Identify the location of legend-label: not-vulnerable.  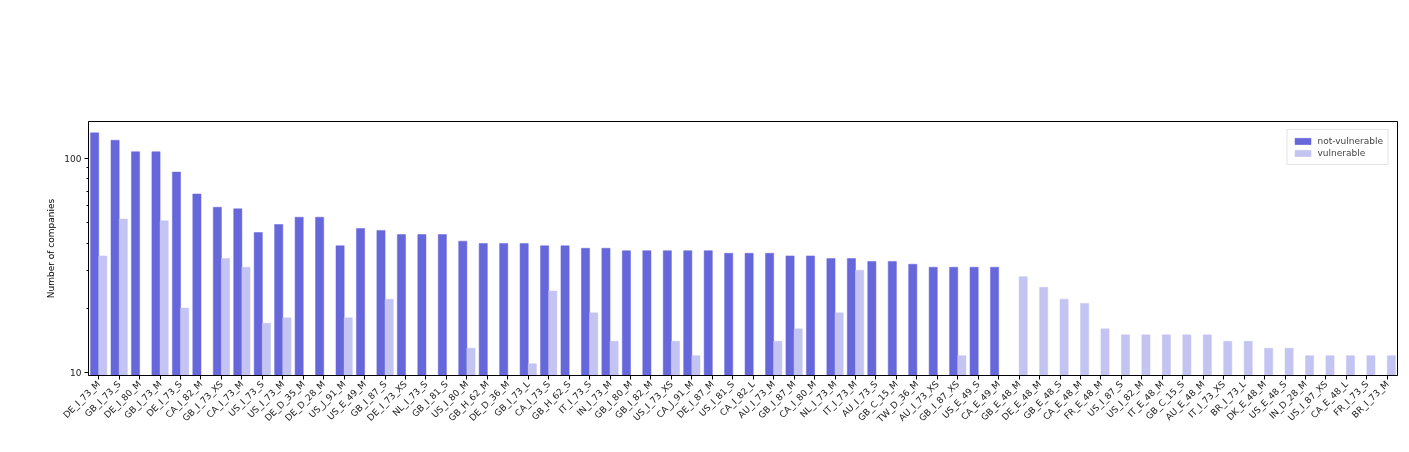
(1350, 141).